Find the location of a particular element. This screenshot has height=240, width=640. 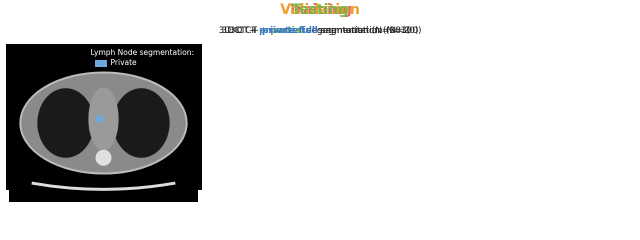

subtitle-part: segmentation (N=20) is located at coordinates (368, 31).